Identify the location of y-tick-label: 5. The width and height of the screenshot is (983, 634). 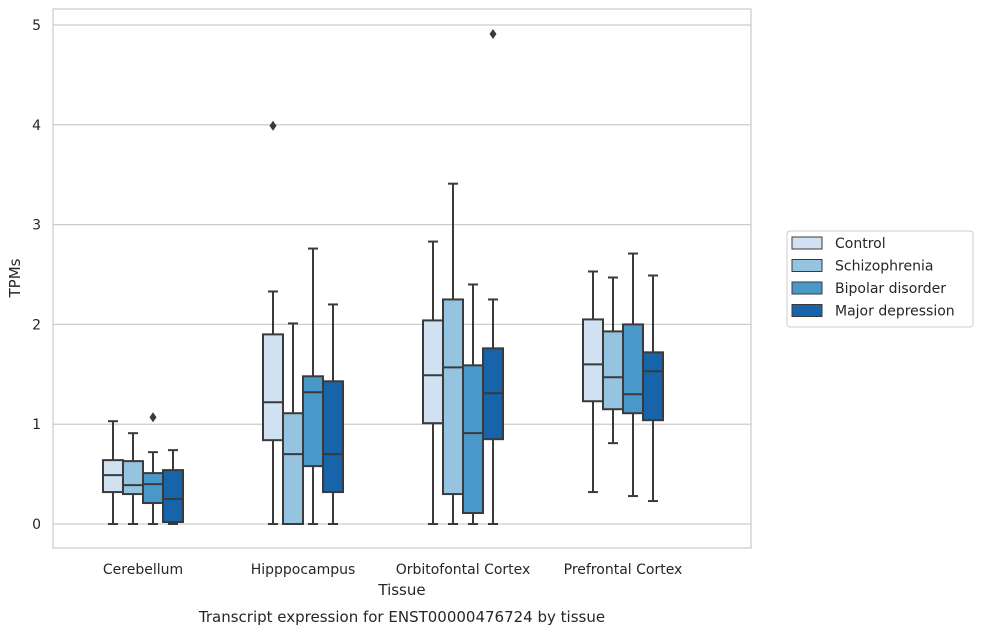
(36, 26).